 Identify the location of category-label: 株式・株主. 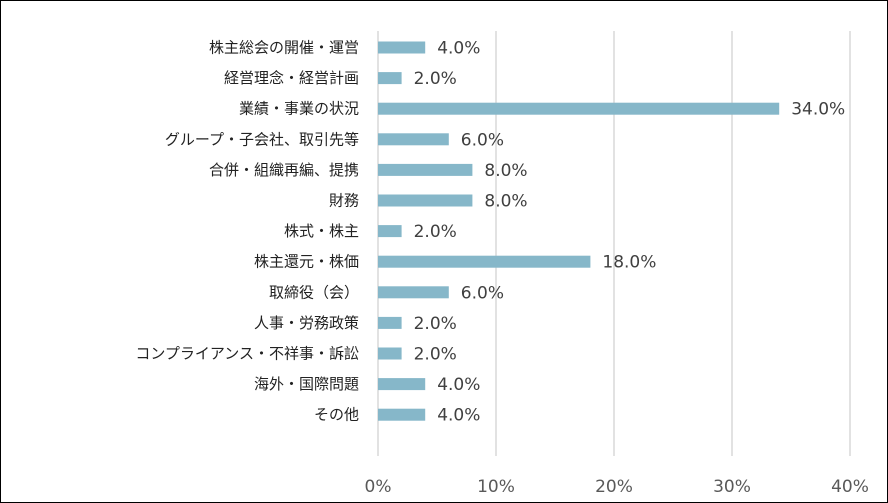
(321, 231).